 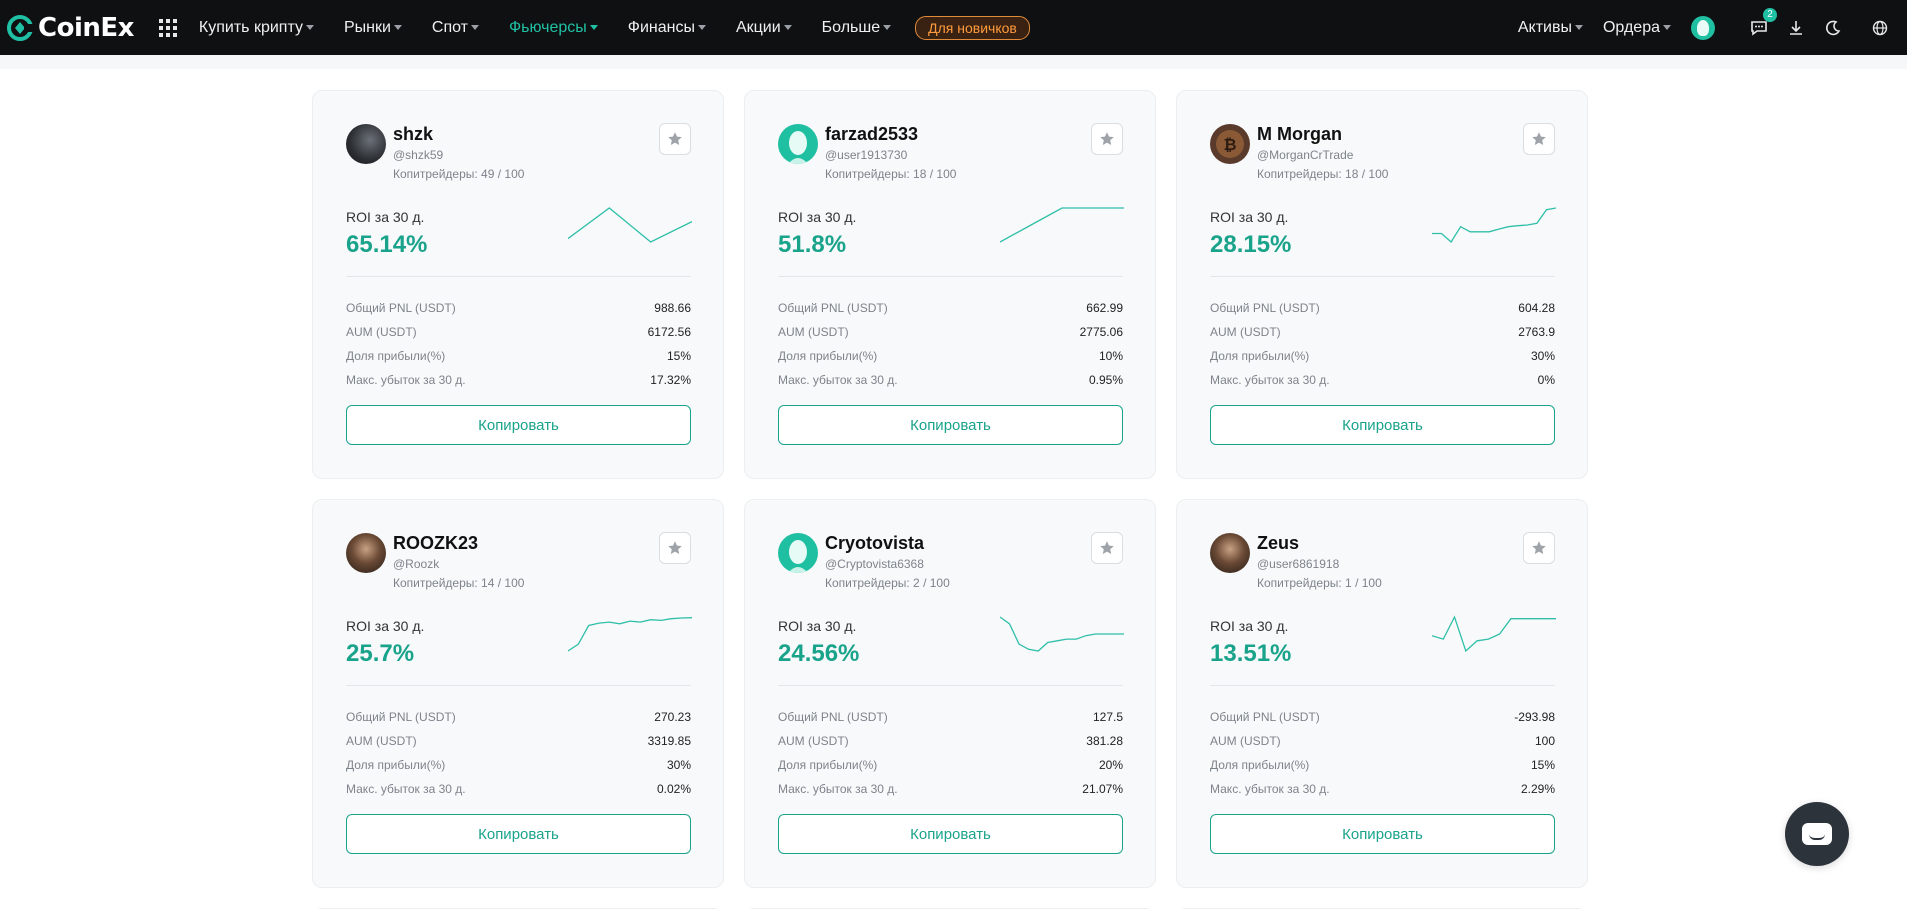 I want to click on roi-value: 65.14%, so click(x=387, y=244).